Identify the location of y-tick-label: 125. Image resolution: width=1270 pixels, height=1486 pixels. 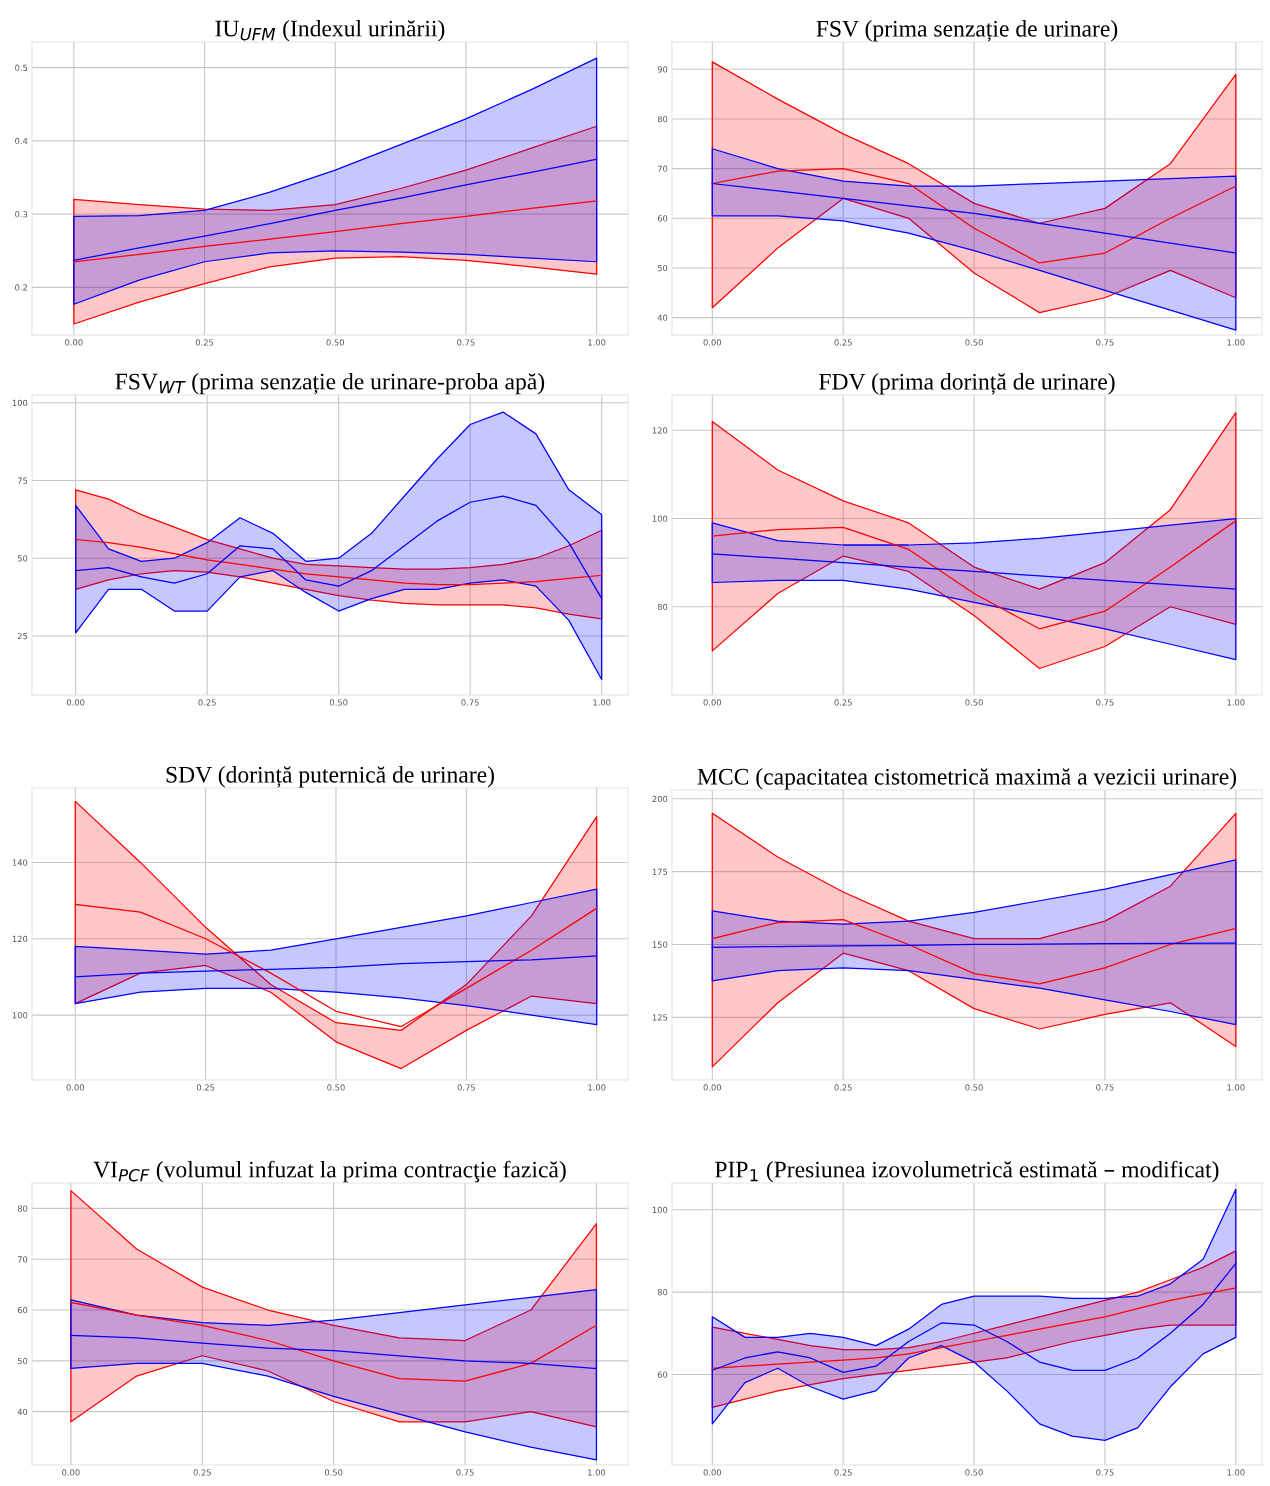
(660, 1017).